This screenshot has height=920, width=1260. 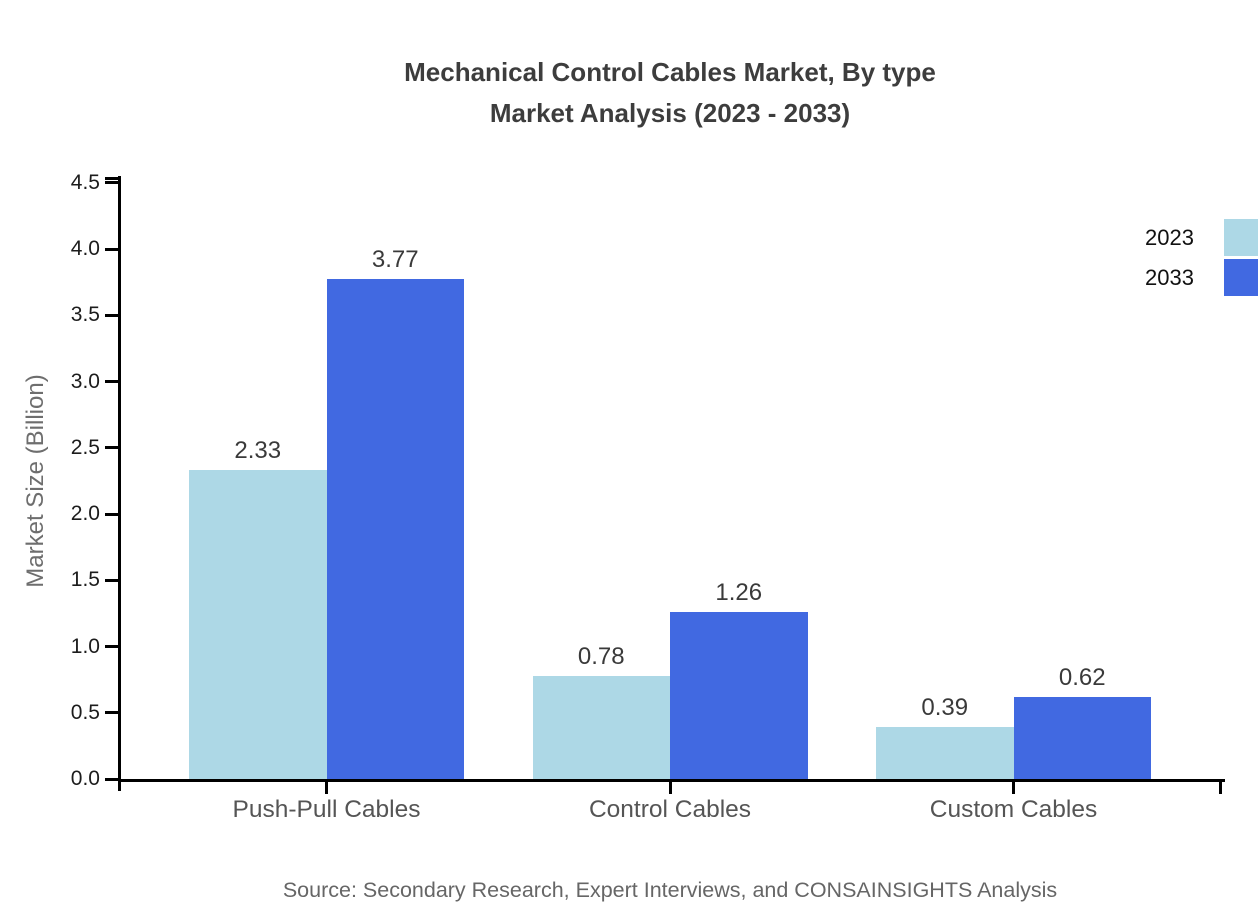 What do you see at coordinates (671, 780) in the screenshot?
I see `x-axis-line` at bounding box center [671, 780].